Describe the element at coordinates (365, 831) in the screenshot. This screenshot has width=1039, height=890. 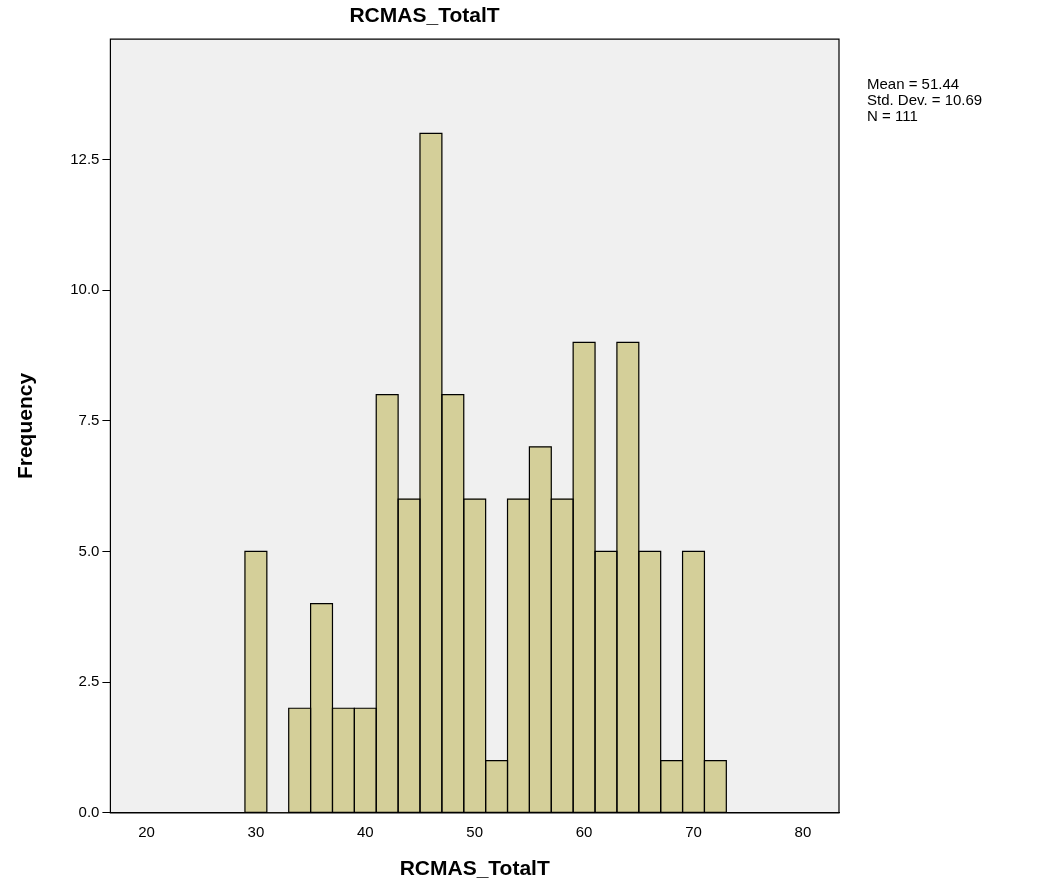
I see `x-tick-label: 40` at that location.